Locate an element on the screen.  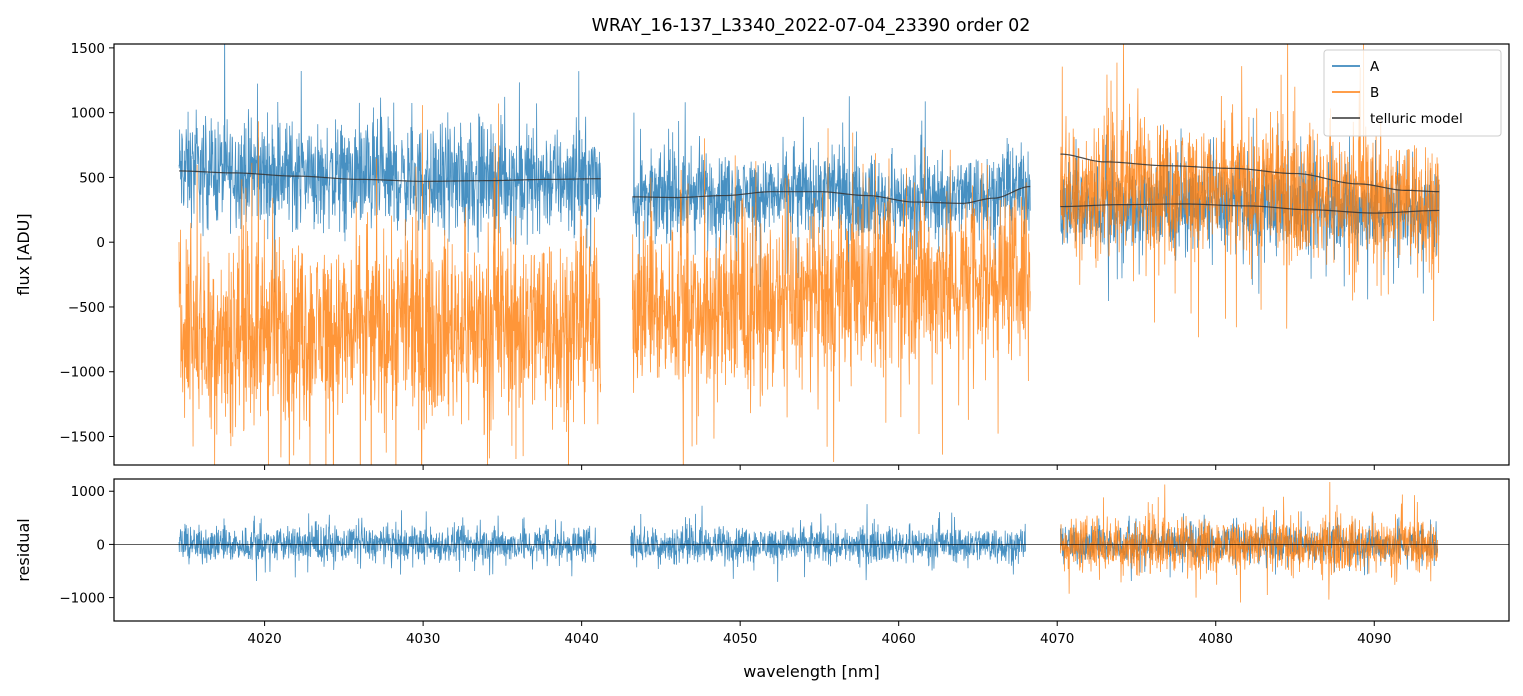
wavelength-x-tick-label: 4080 is located at coordinates (1216, 639).